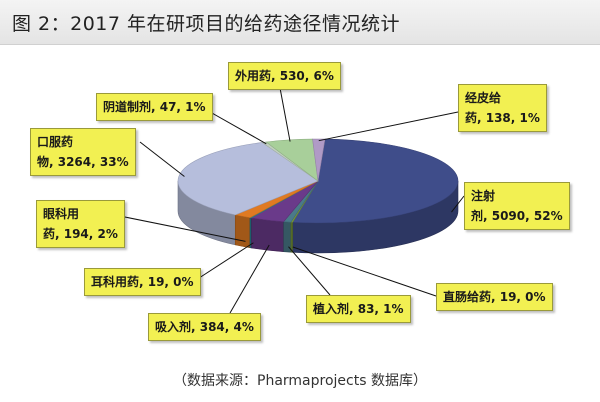 The image size is (600, 402). Describe the element at coordinates (502, 118) in the screenshot. I see `slice-label-line: 药, 138, 1%` at that location.